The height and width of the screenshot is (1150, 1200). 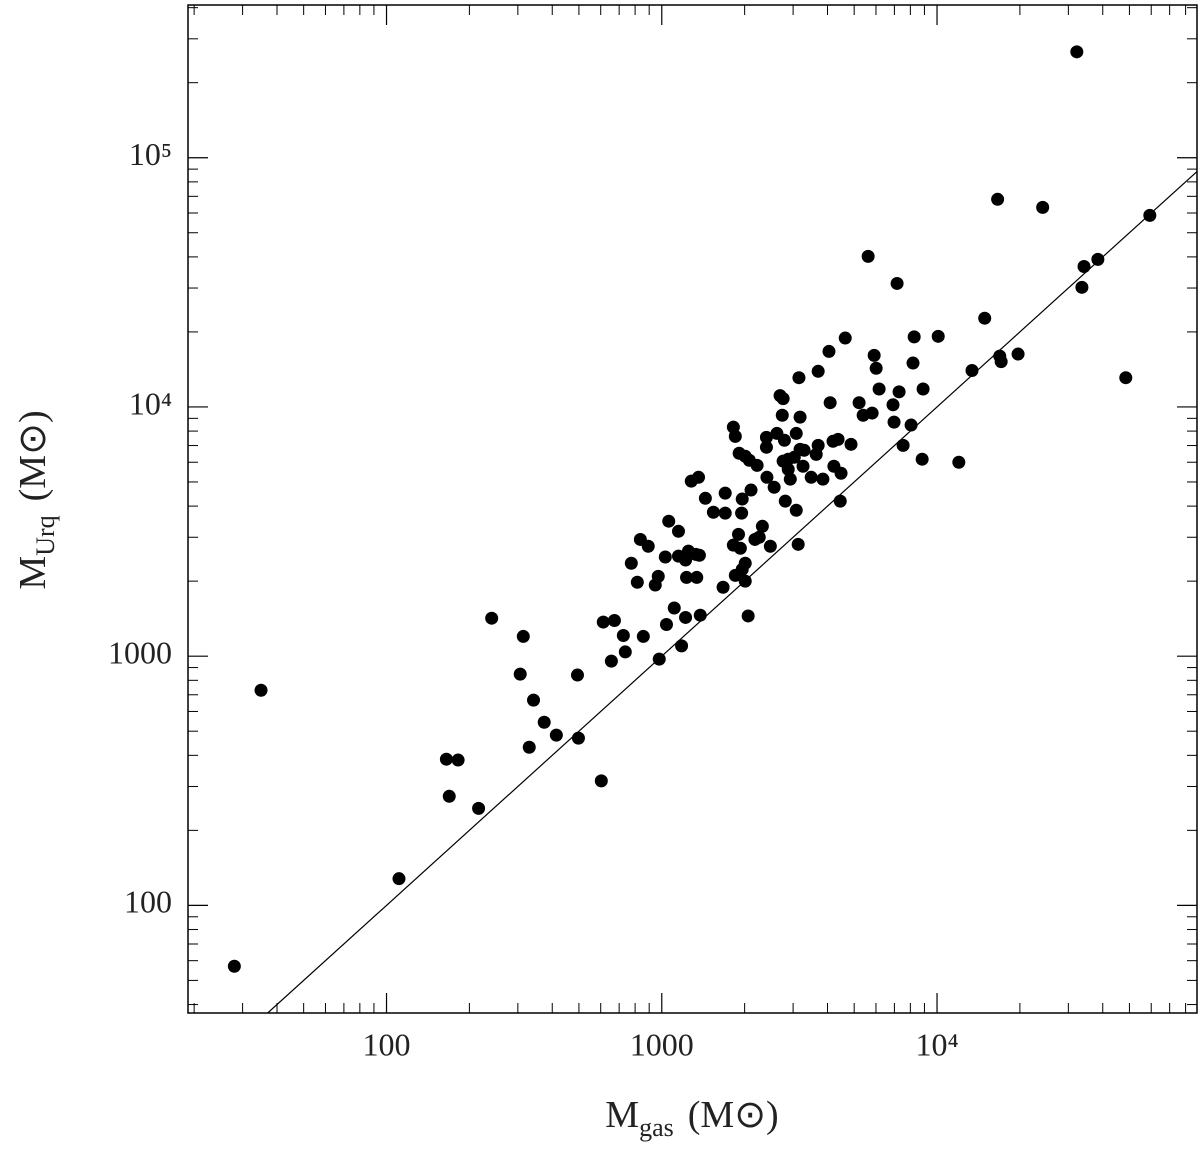 What do you see at coordinates (150, 154) in the screenshot?
I see `y-tick-label: 10⁵` at bounding box center [150, 154].